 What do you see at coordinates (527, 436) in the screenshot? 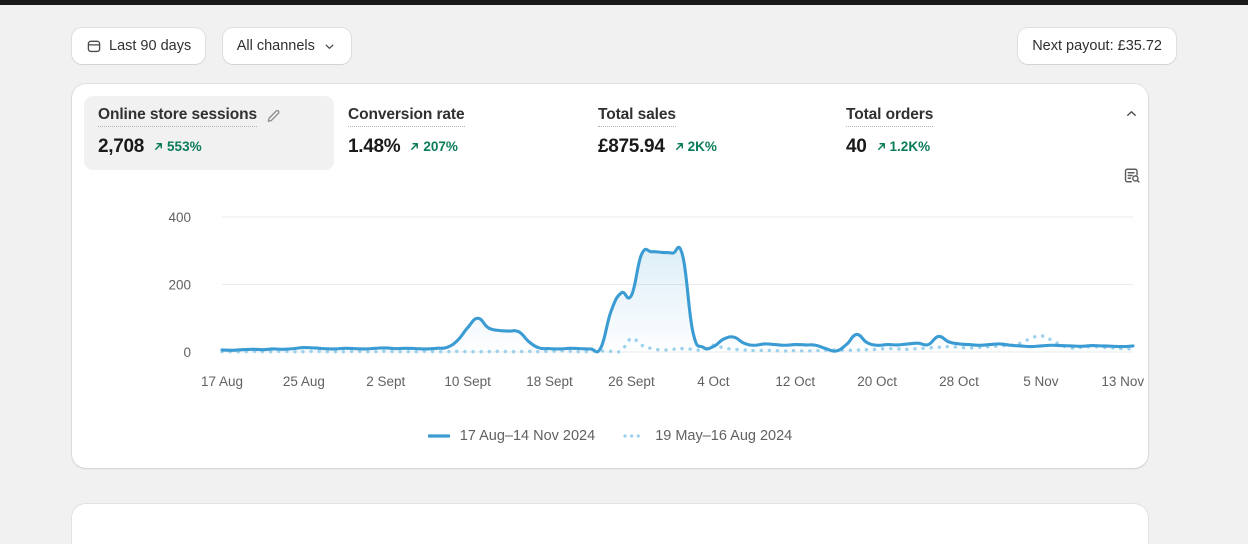
I see `legend-label: 17 Aug–14 Nov 2024` at bounding box center [527, 436].